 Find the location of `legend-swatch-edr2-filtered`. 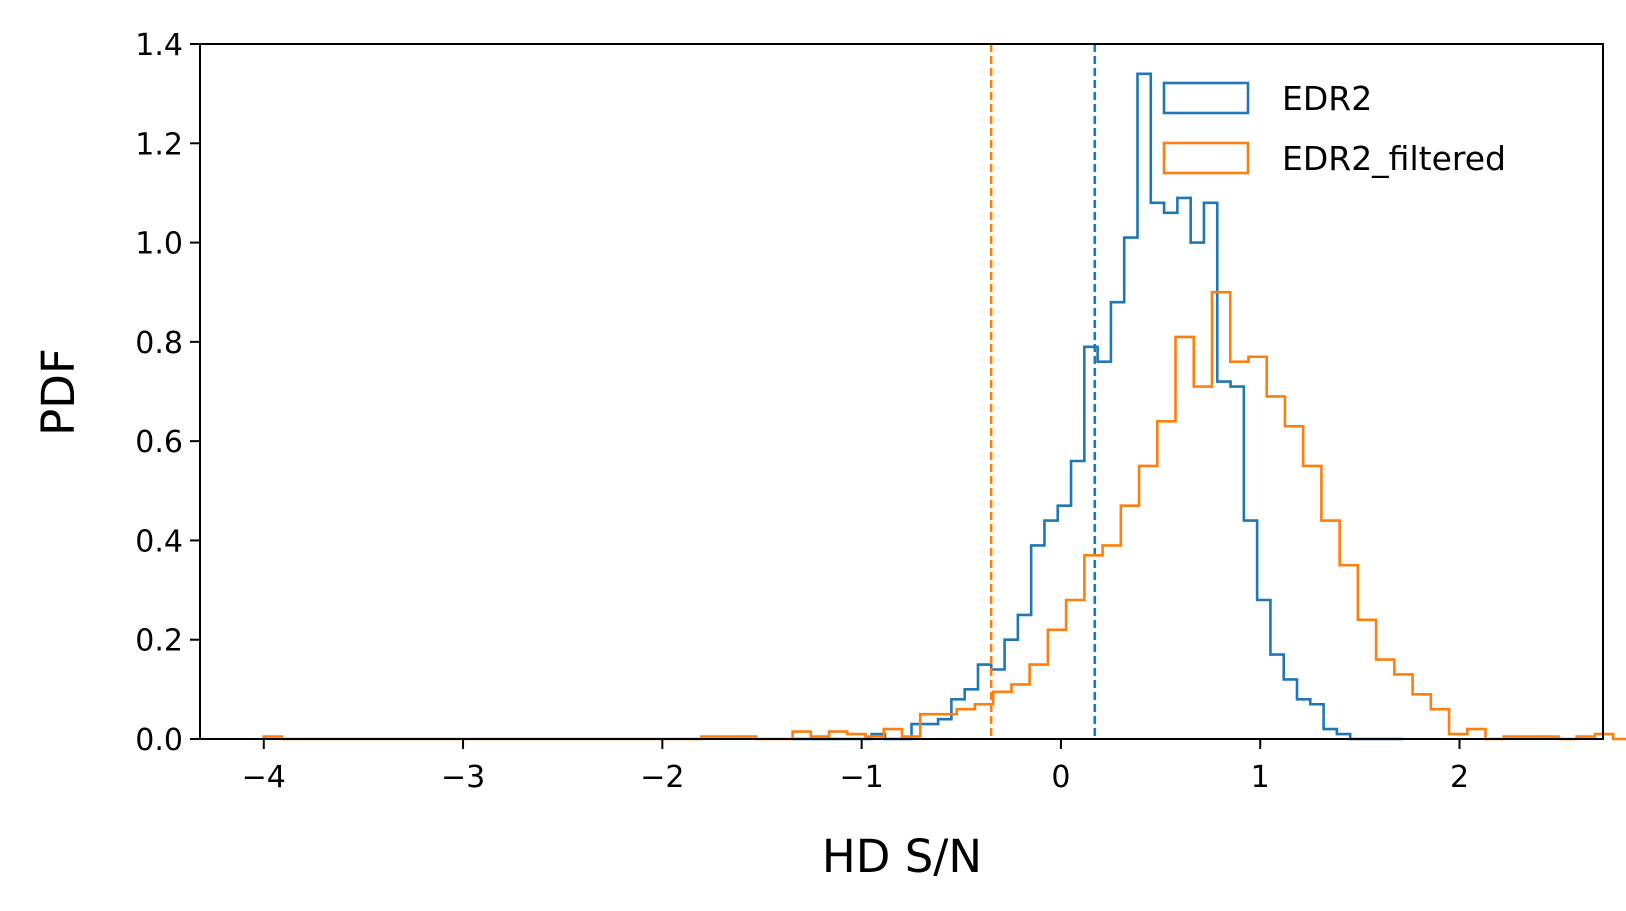

legend-swatch-edr2-filtered is located at coordinates (1206, 158).